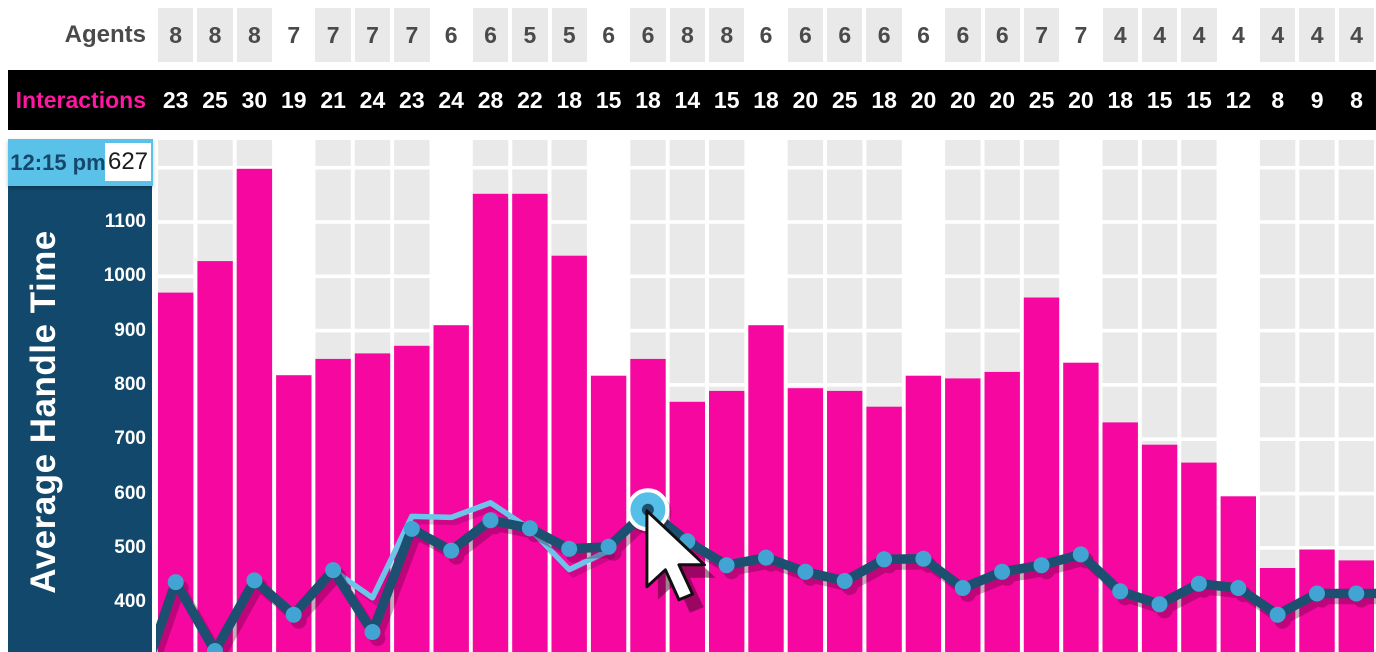 The height and width of the screenshot is (652, 1376). I want to click on interactions-count-cell: 14, so click(687, 99).